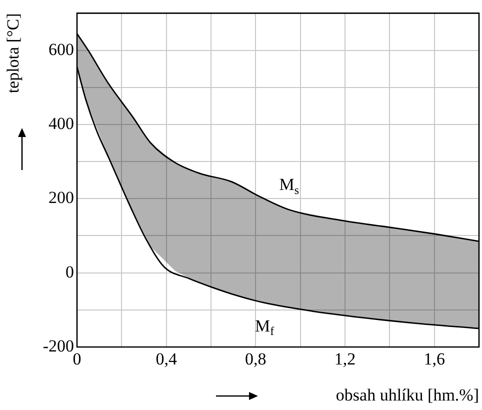 Image resolution: width=482 pixels, height=410 pixels. What do you see at coordinates (345, 359) in the screenshot?
I see `x-tick-label: 1,2` at bounding box center [345, 359].